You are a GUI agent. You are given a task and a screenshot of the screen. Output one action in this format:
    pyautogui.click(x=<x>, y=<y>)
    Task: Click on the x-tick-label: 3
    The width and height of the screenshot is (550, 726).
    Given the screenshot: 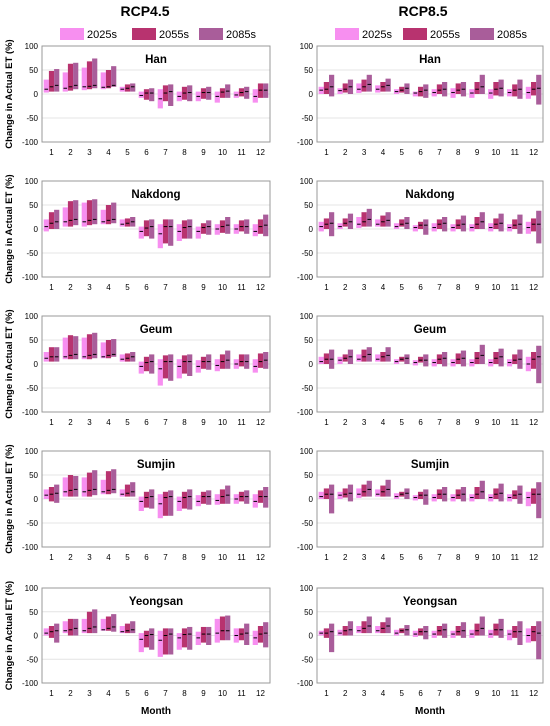 What is the action you would take?
    pyautogui.click(x=364, y=422)
    